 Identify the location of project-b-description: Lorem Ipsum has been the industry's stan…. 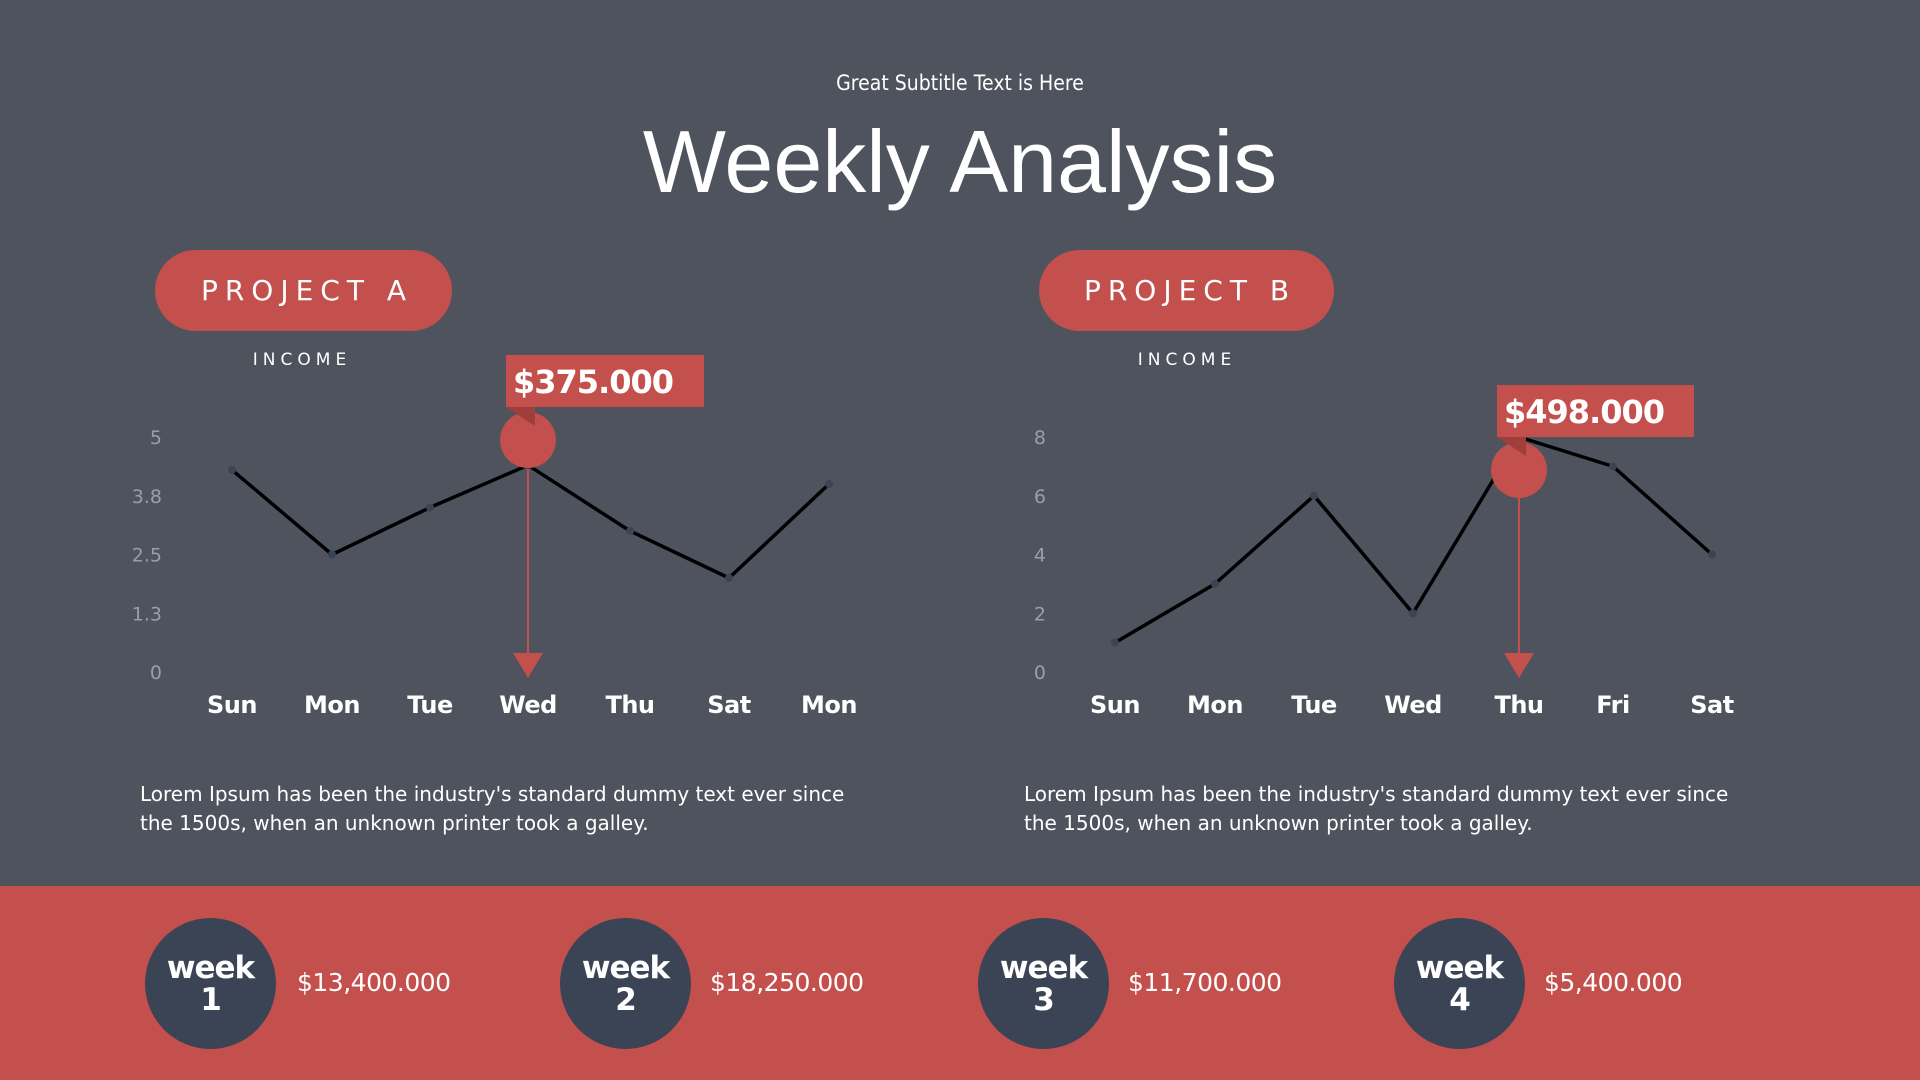
(1404, 809).